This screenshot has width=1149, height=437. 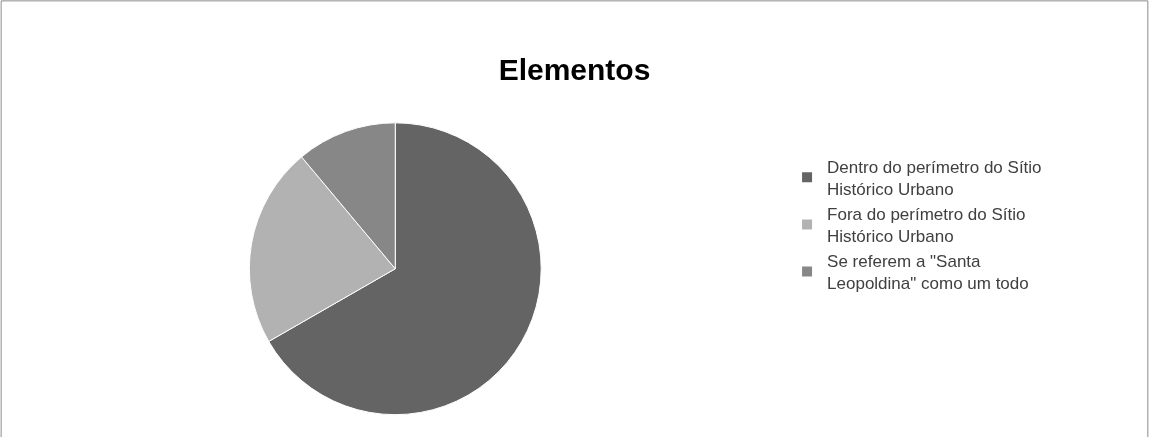 What do you see at coordinates (934, 178) in the screenshot?
I see `legend-label: Dentro do perímetro do Sítio Histórico Urbano` at bounding box center [934, 178].